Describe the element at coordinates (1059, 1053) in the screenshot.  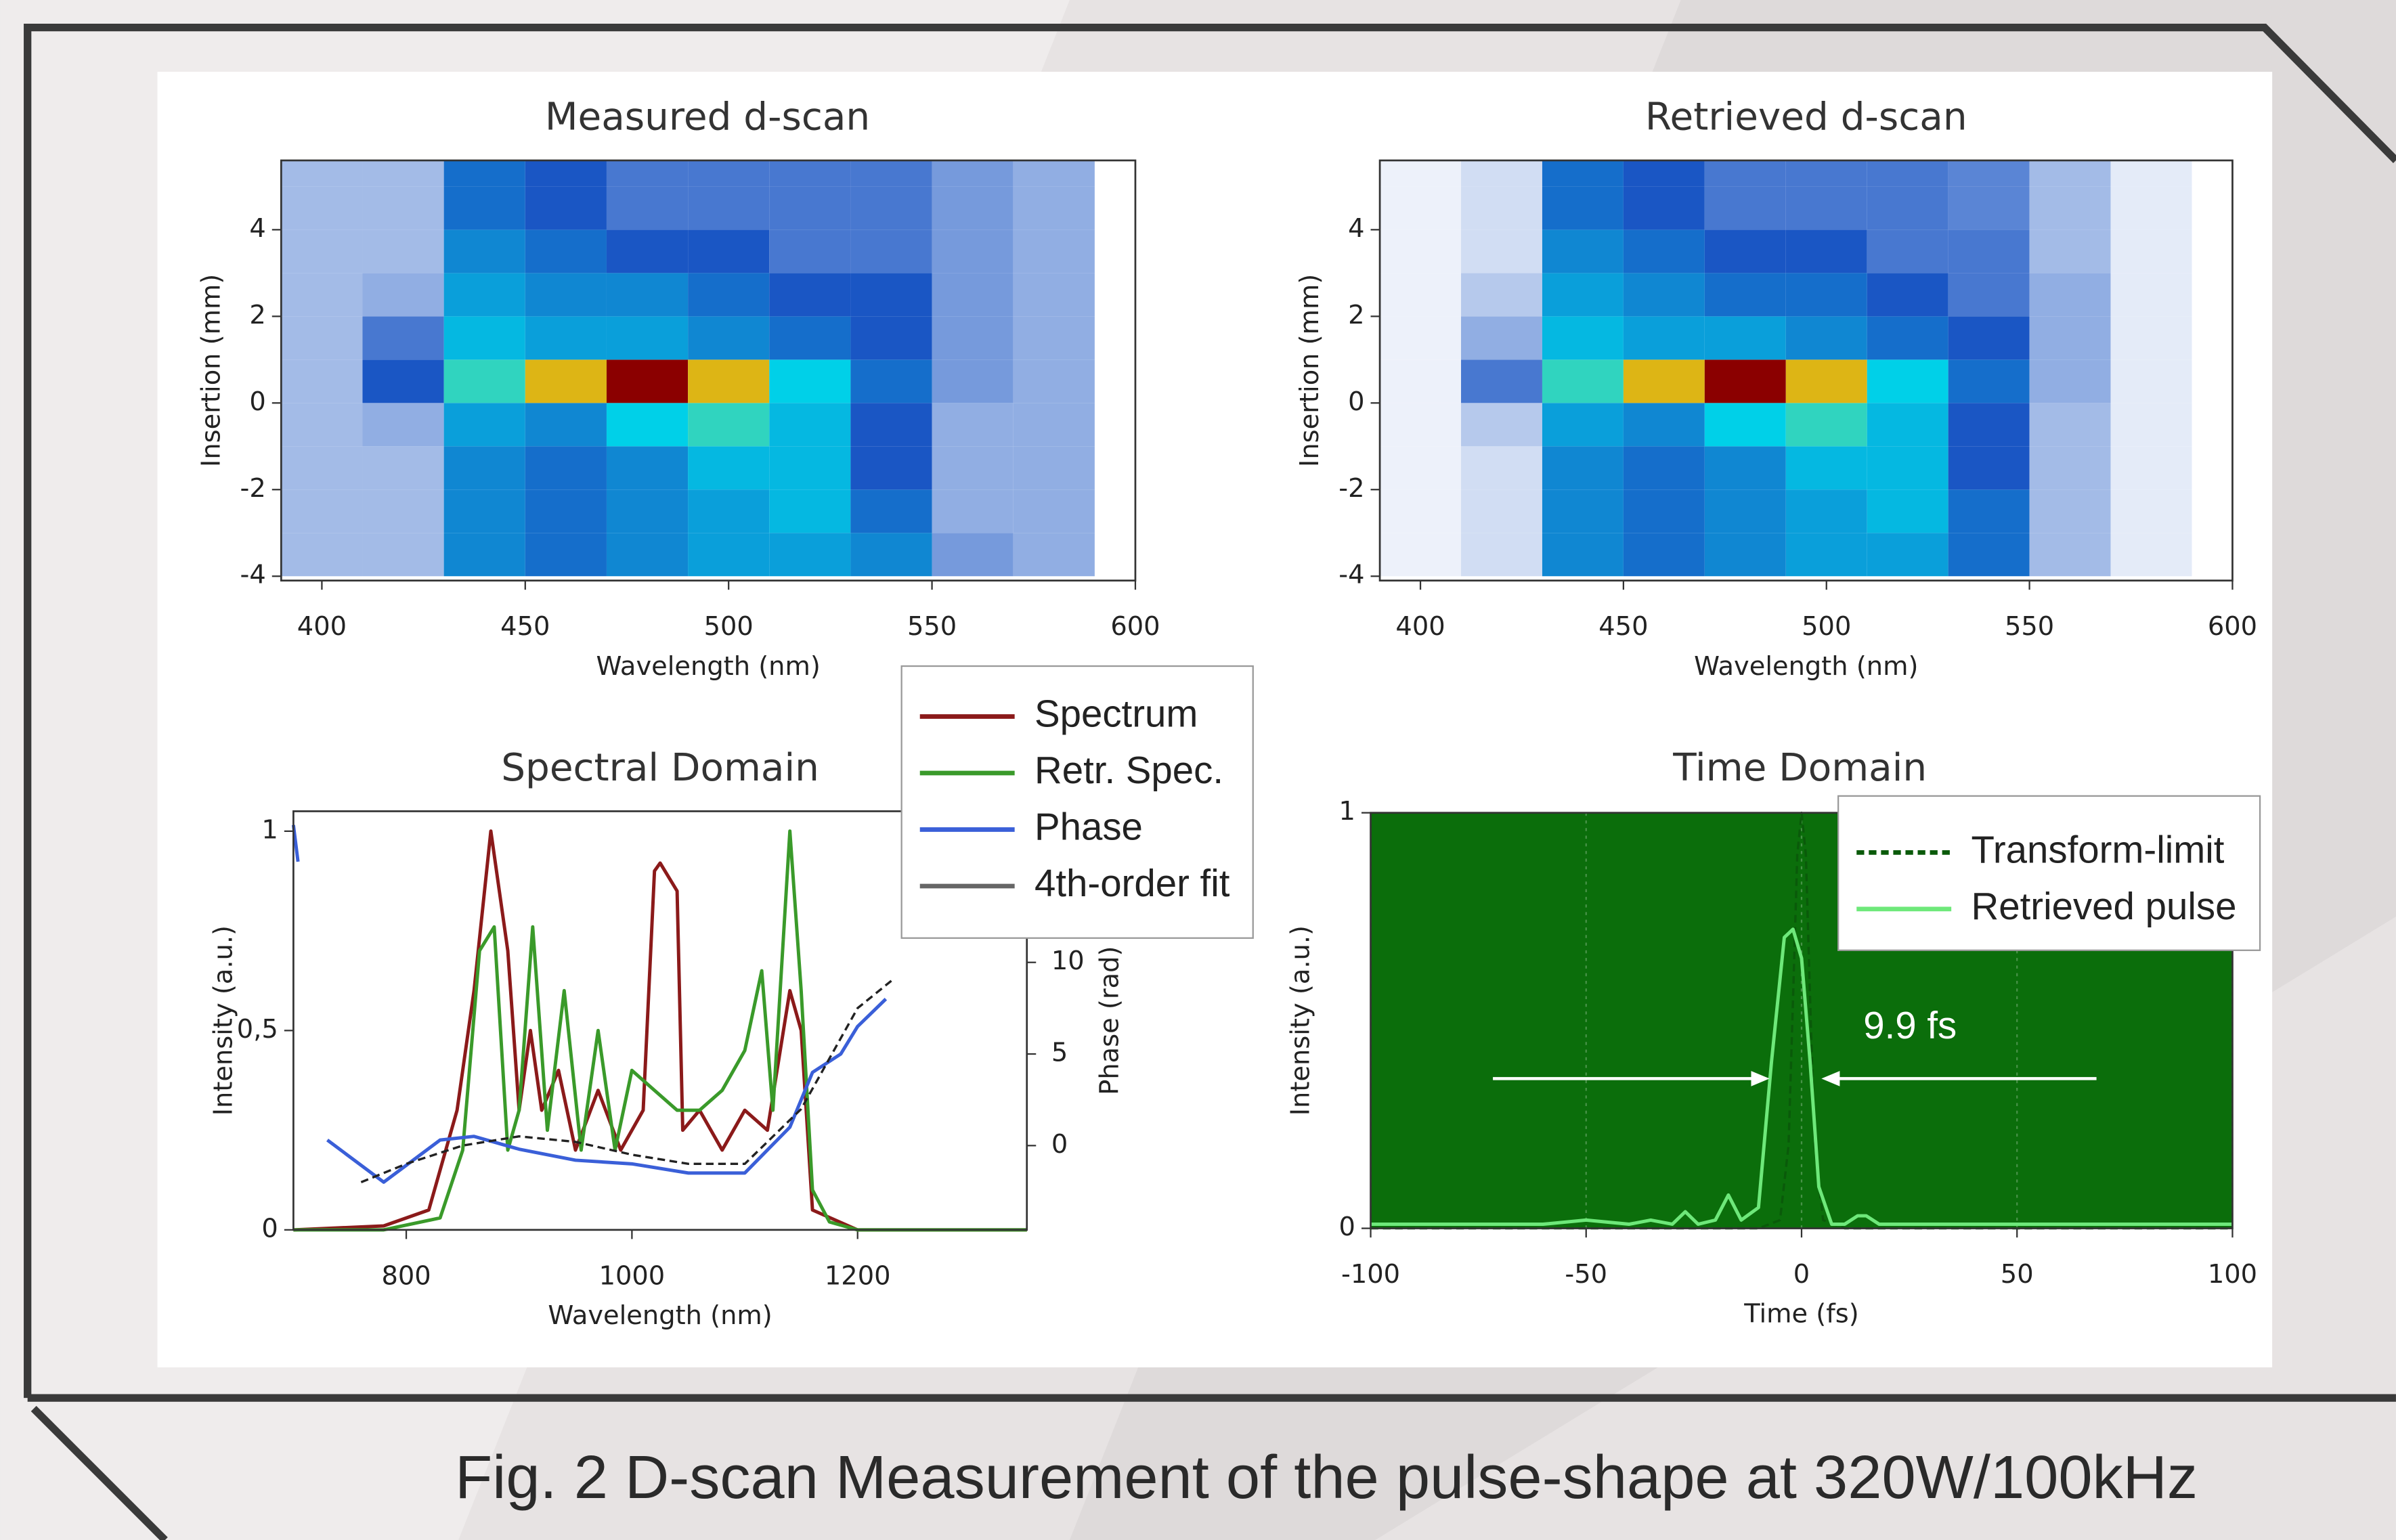
I see `y2-tick-label: 5` at that location.